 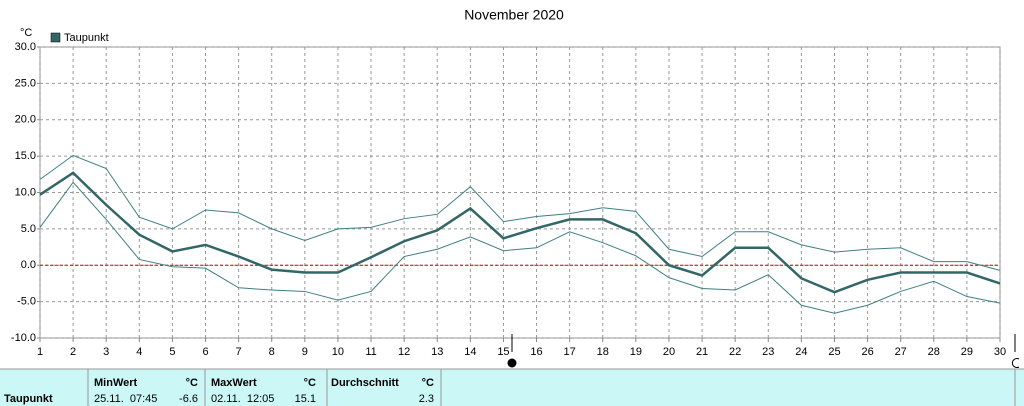 I want to click on x-tick-label: 5, so click(x=172, y=352).